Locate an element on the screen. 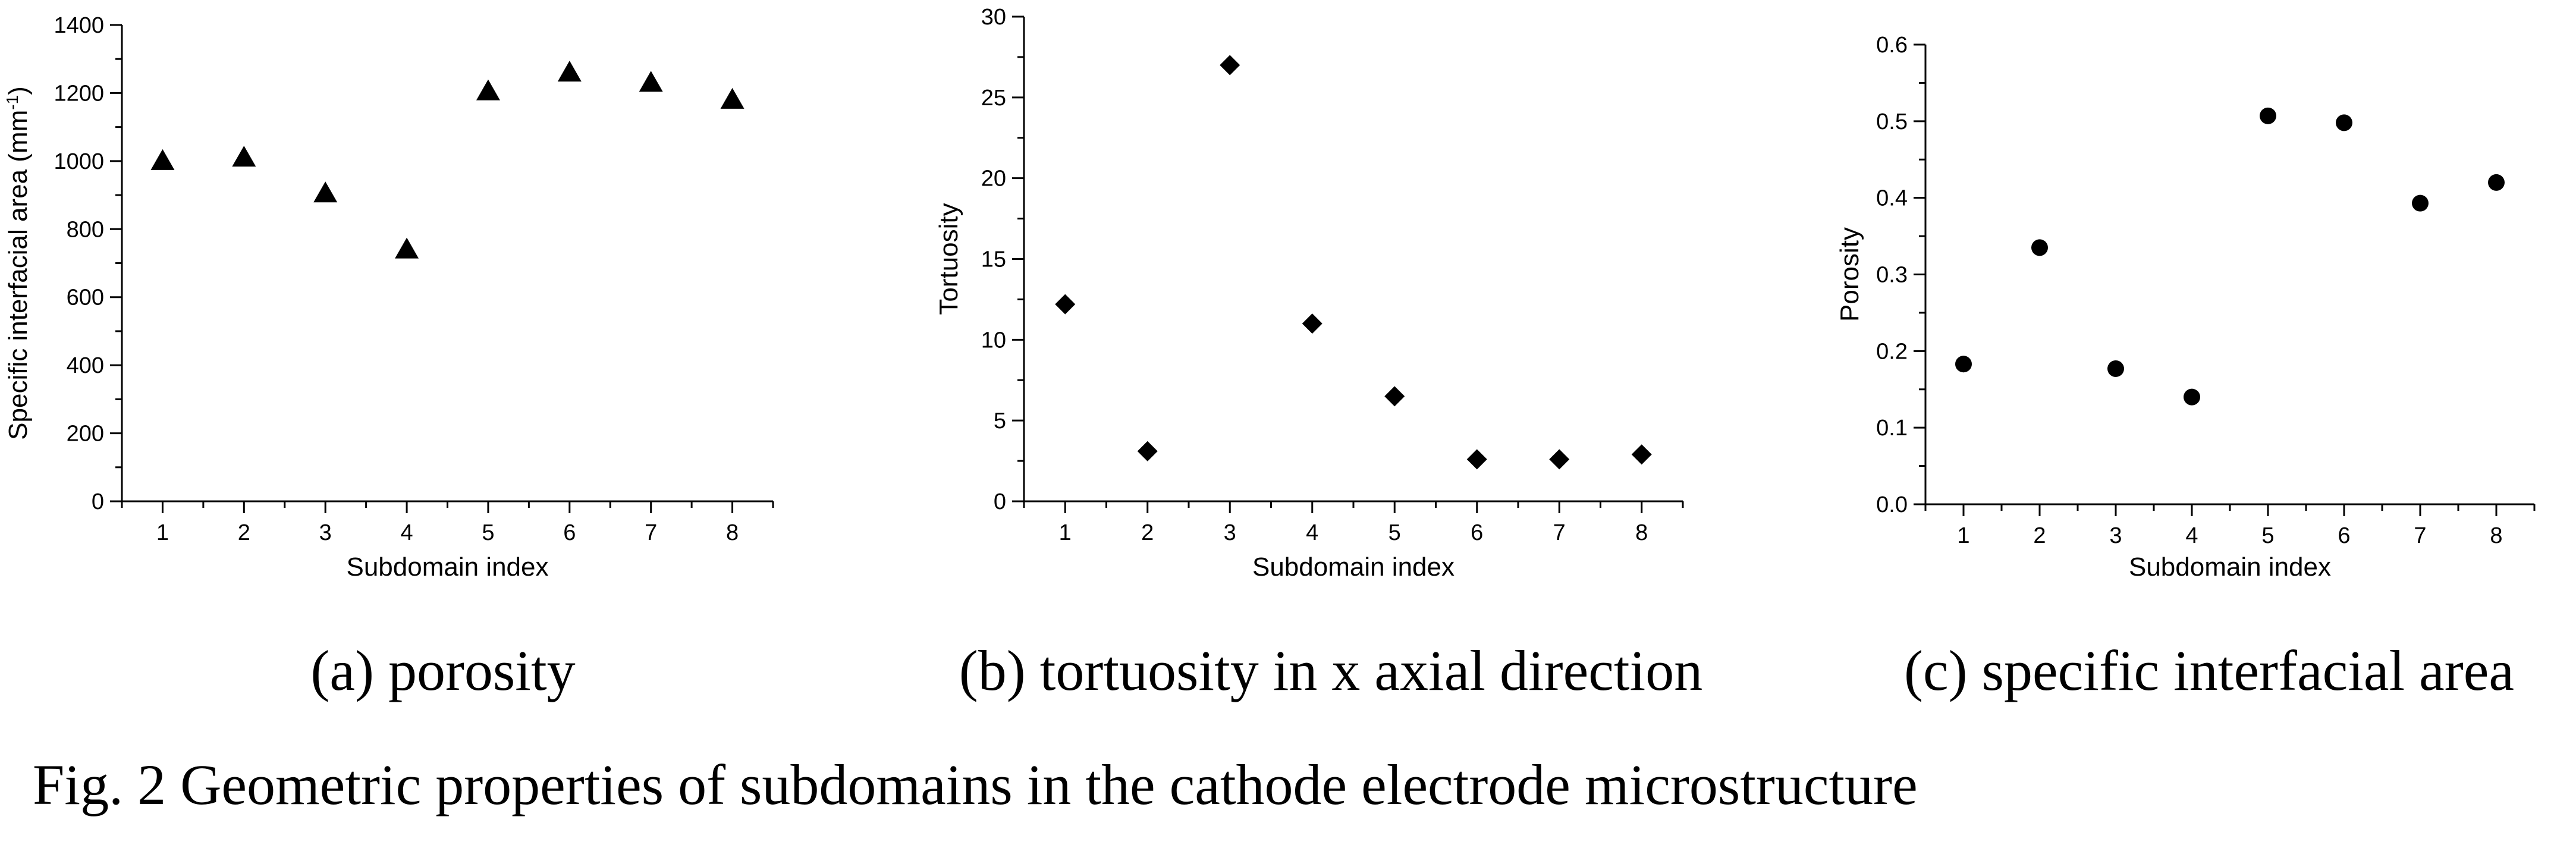 This screenshot has height=848, width=2576. y-tick-label: 30 is located at coordinates (993, 17).